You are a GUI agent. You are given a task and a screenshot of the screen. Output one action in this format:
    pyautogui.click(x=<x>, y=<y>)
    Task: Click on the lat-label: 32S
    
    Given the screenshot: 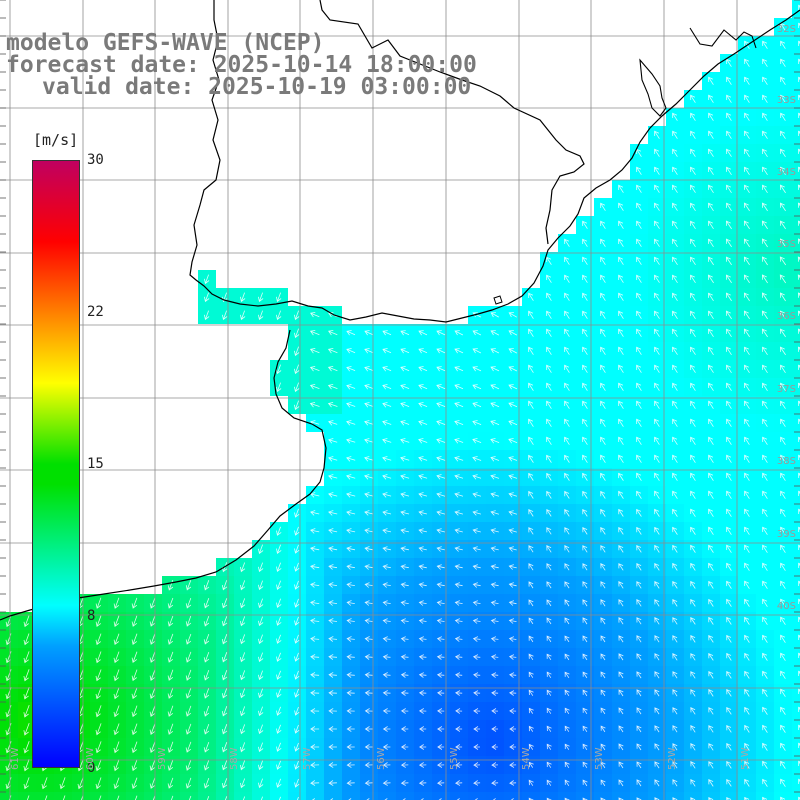 What is the action you would take?
    pyautogui.click(x=786, y=29)
    